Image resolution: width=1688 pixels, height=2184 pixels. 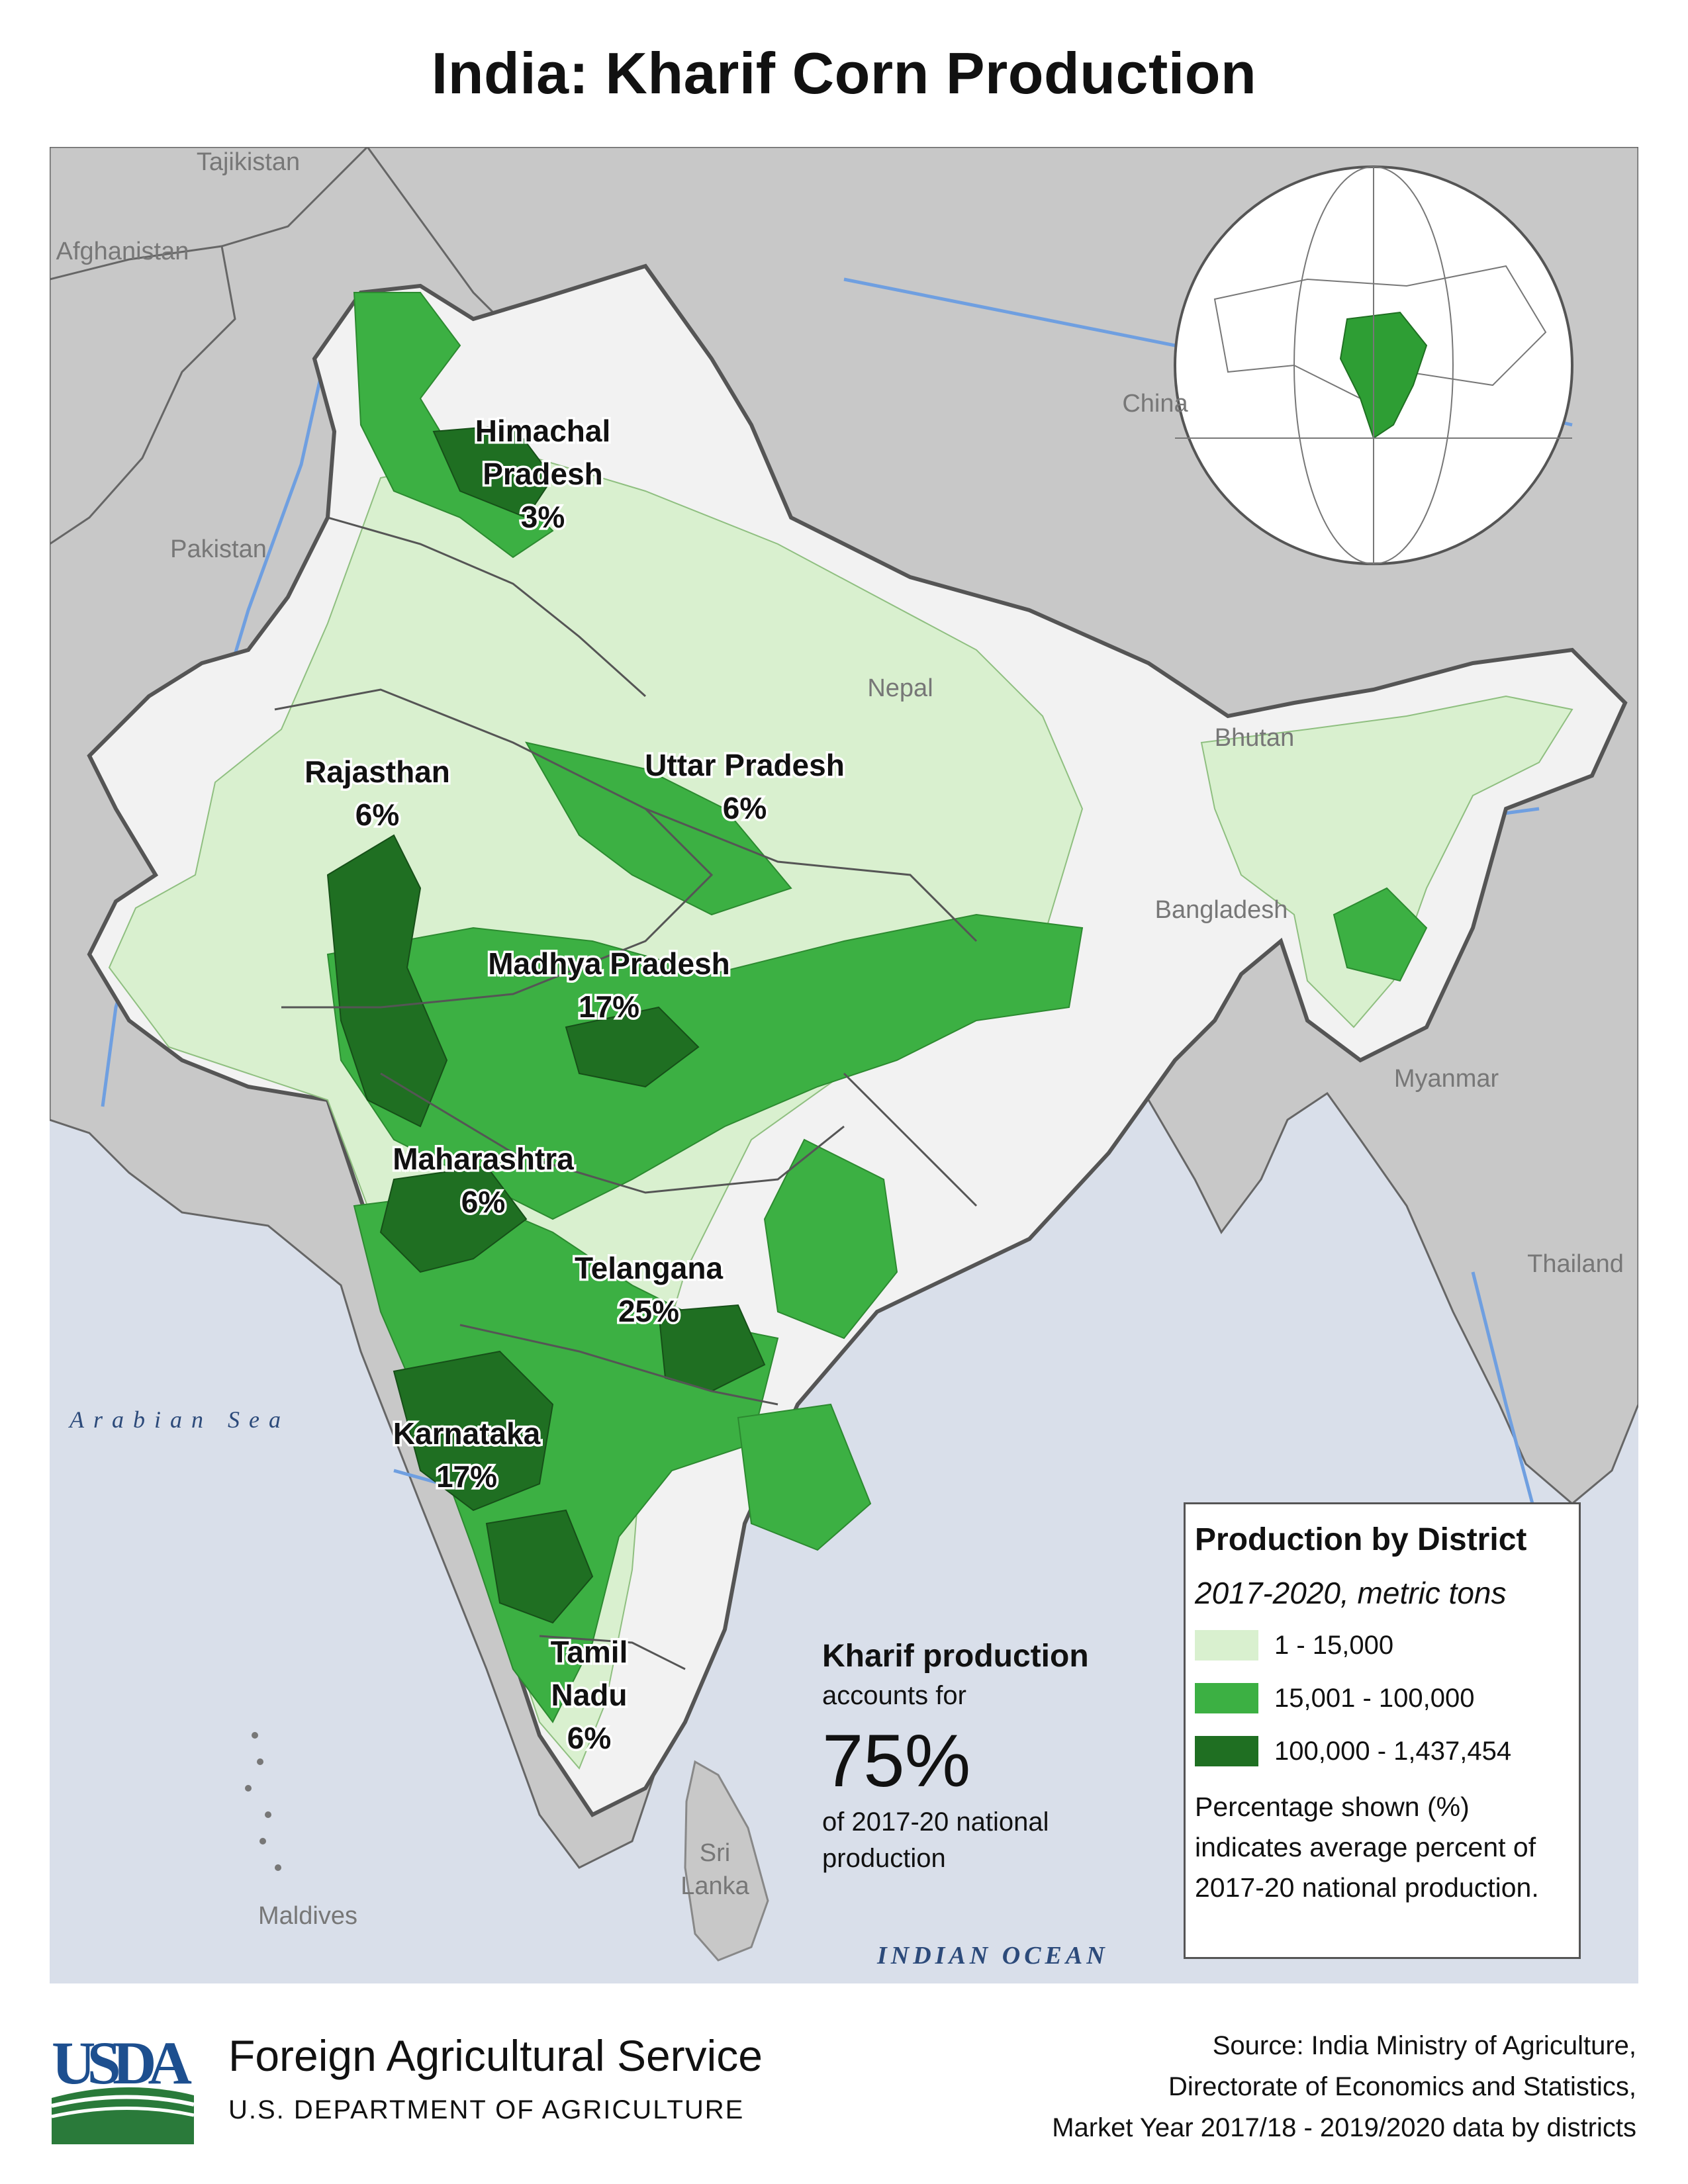 I want to click on label-myanmar: Myanmar, so click(x=1446, y=1079).